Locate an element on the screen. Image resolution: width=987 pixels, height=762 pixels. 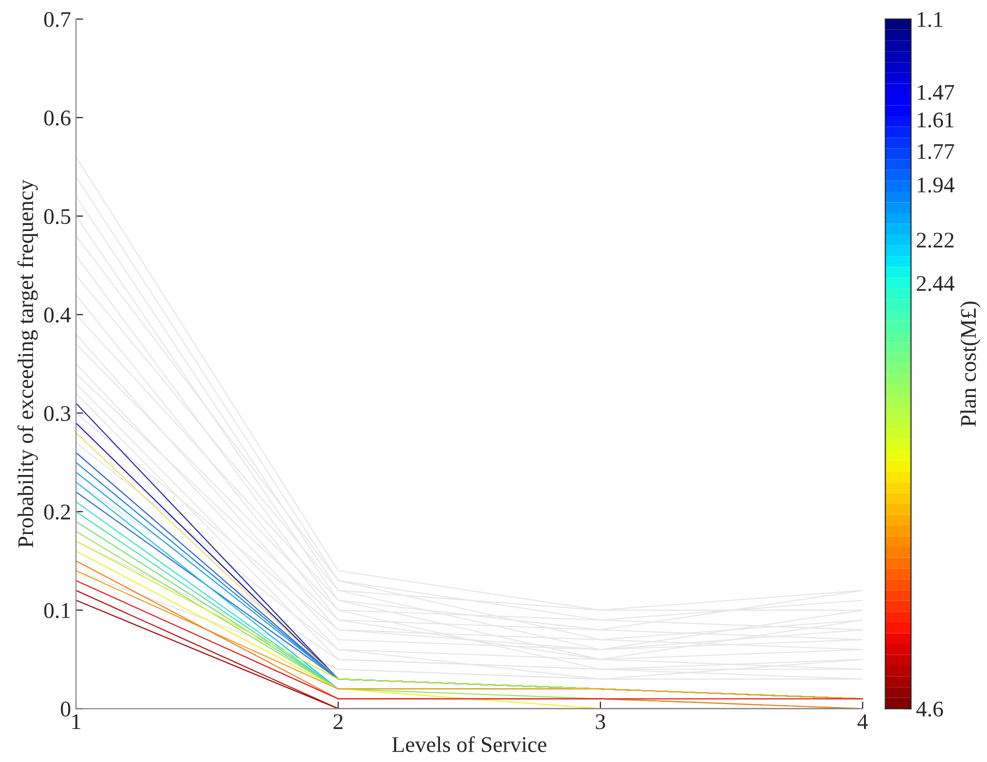
y-tick-label: 0.5 is located at coordinates (57, 216).